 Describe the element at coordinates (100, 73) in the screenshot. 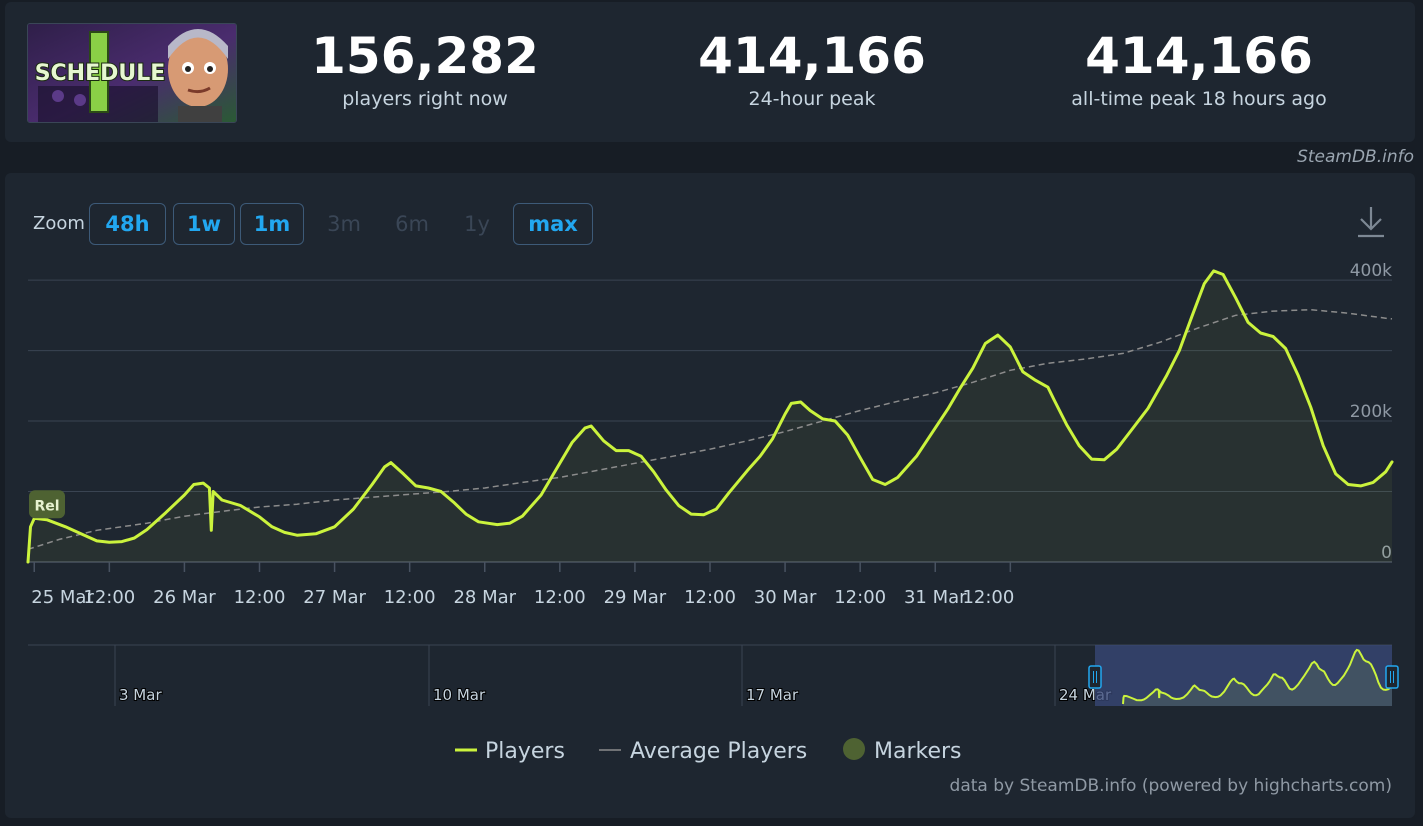

I see `game-logo-text: SCHEDULE` at that location.